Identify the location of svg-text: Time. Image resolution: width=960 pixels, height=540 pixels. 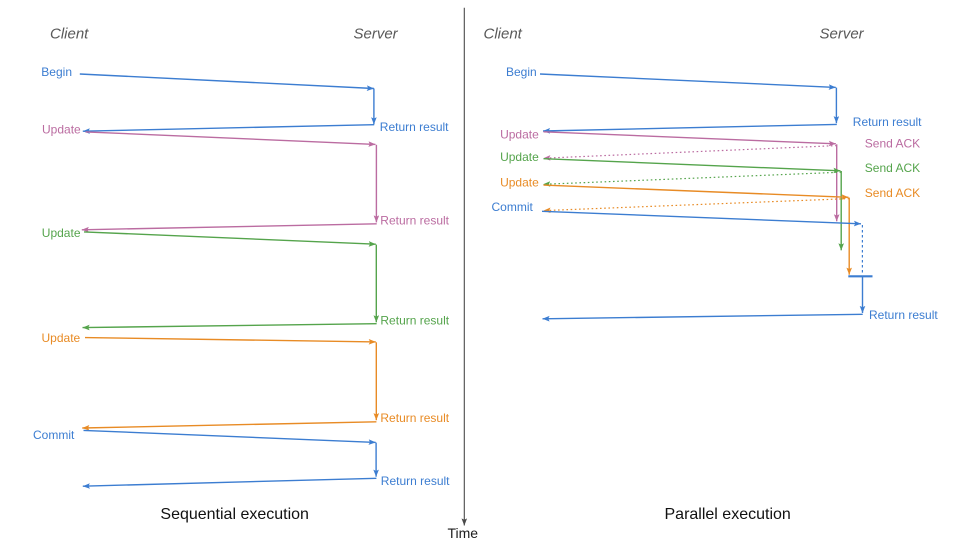
(463, 532).